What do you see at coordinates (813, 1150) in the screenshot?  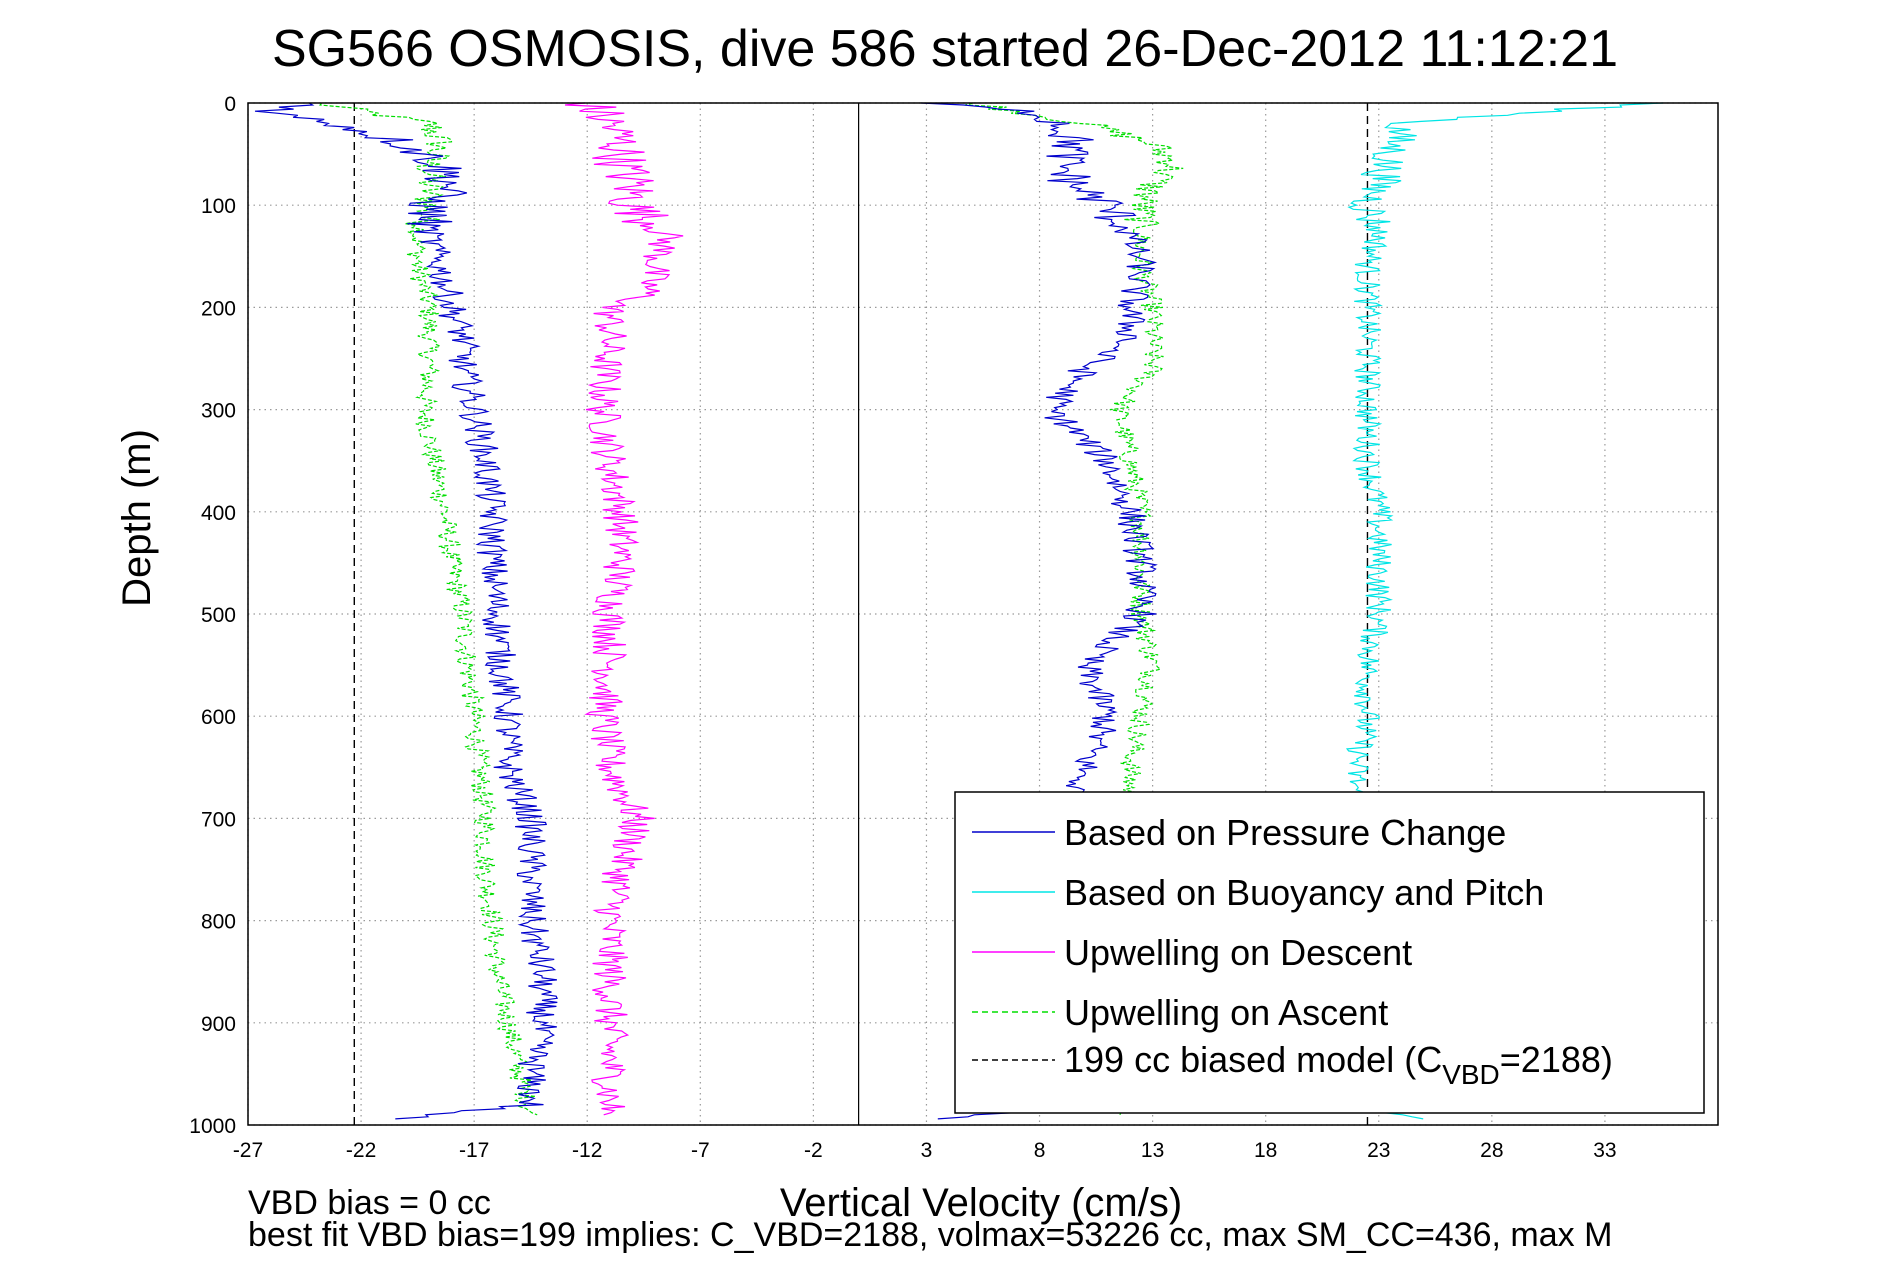 I see `x-tick-label: -2` at bounding box center [813, 1150].